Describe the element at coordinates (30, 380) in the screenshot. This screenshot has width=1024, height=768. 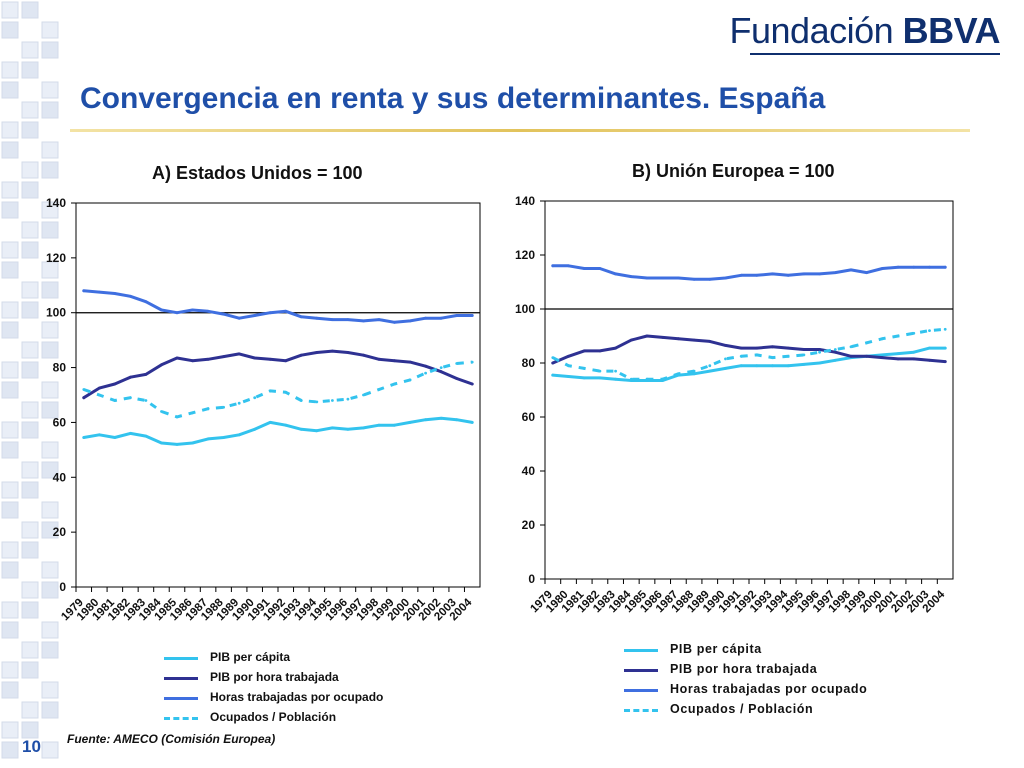
I see `decorative-grid-pattern` at that location.